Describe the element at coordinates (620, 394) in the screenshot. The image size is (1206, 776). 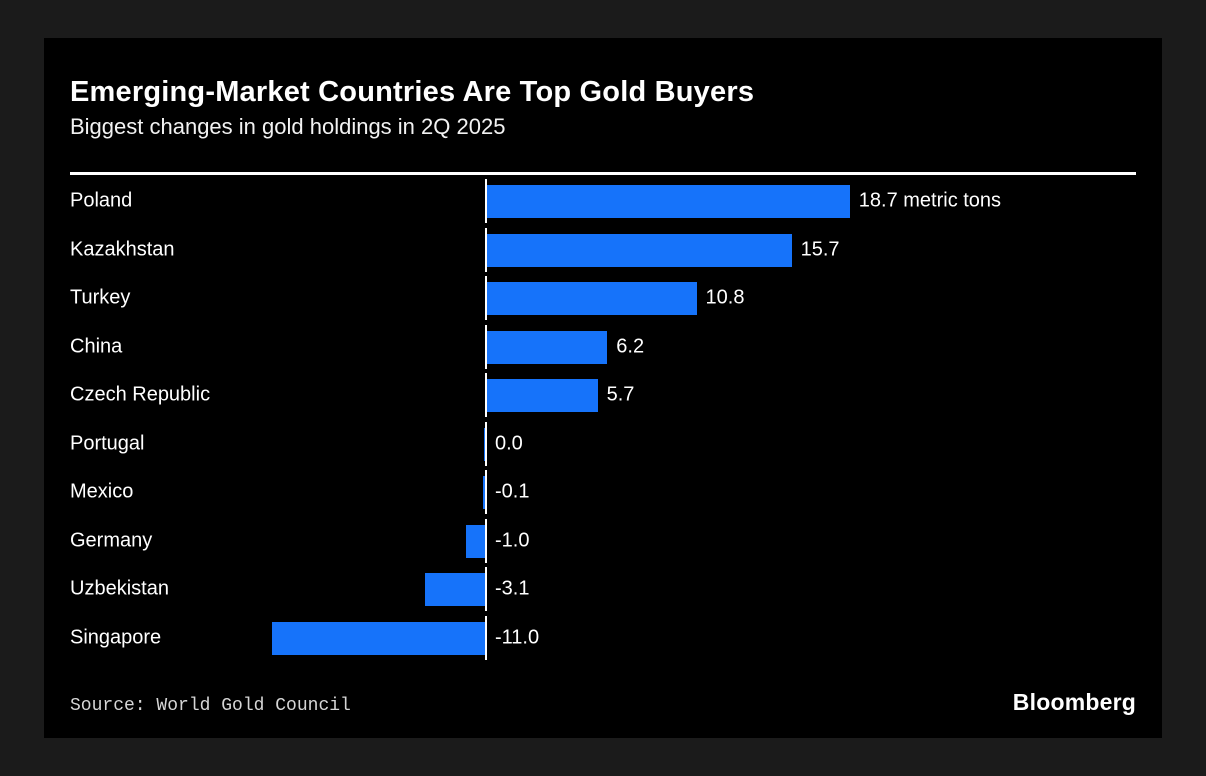
I see `value-label: 5.7` at that location.